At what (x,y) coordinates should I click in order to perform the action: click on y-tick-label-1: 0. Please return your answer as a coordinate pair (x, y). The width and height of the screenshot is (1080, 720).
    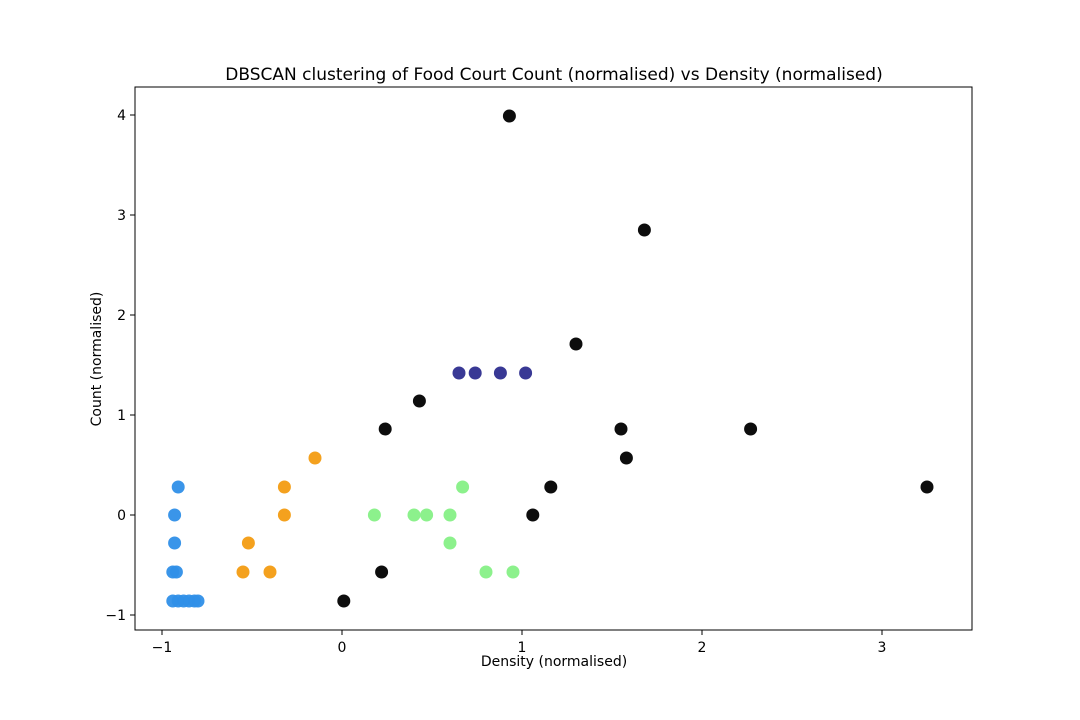
    Looking at the image, I should click on (121, 516).